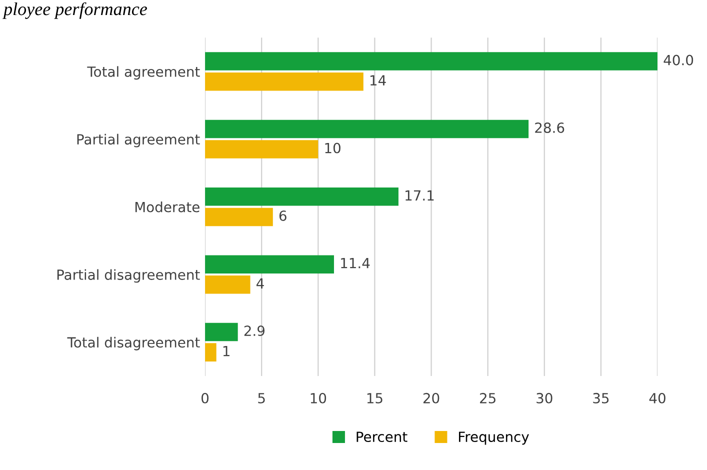  I want to click on x-tick-label: 20, so click(431, 398).